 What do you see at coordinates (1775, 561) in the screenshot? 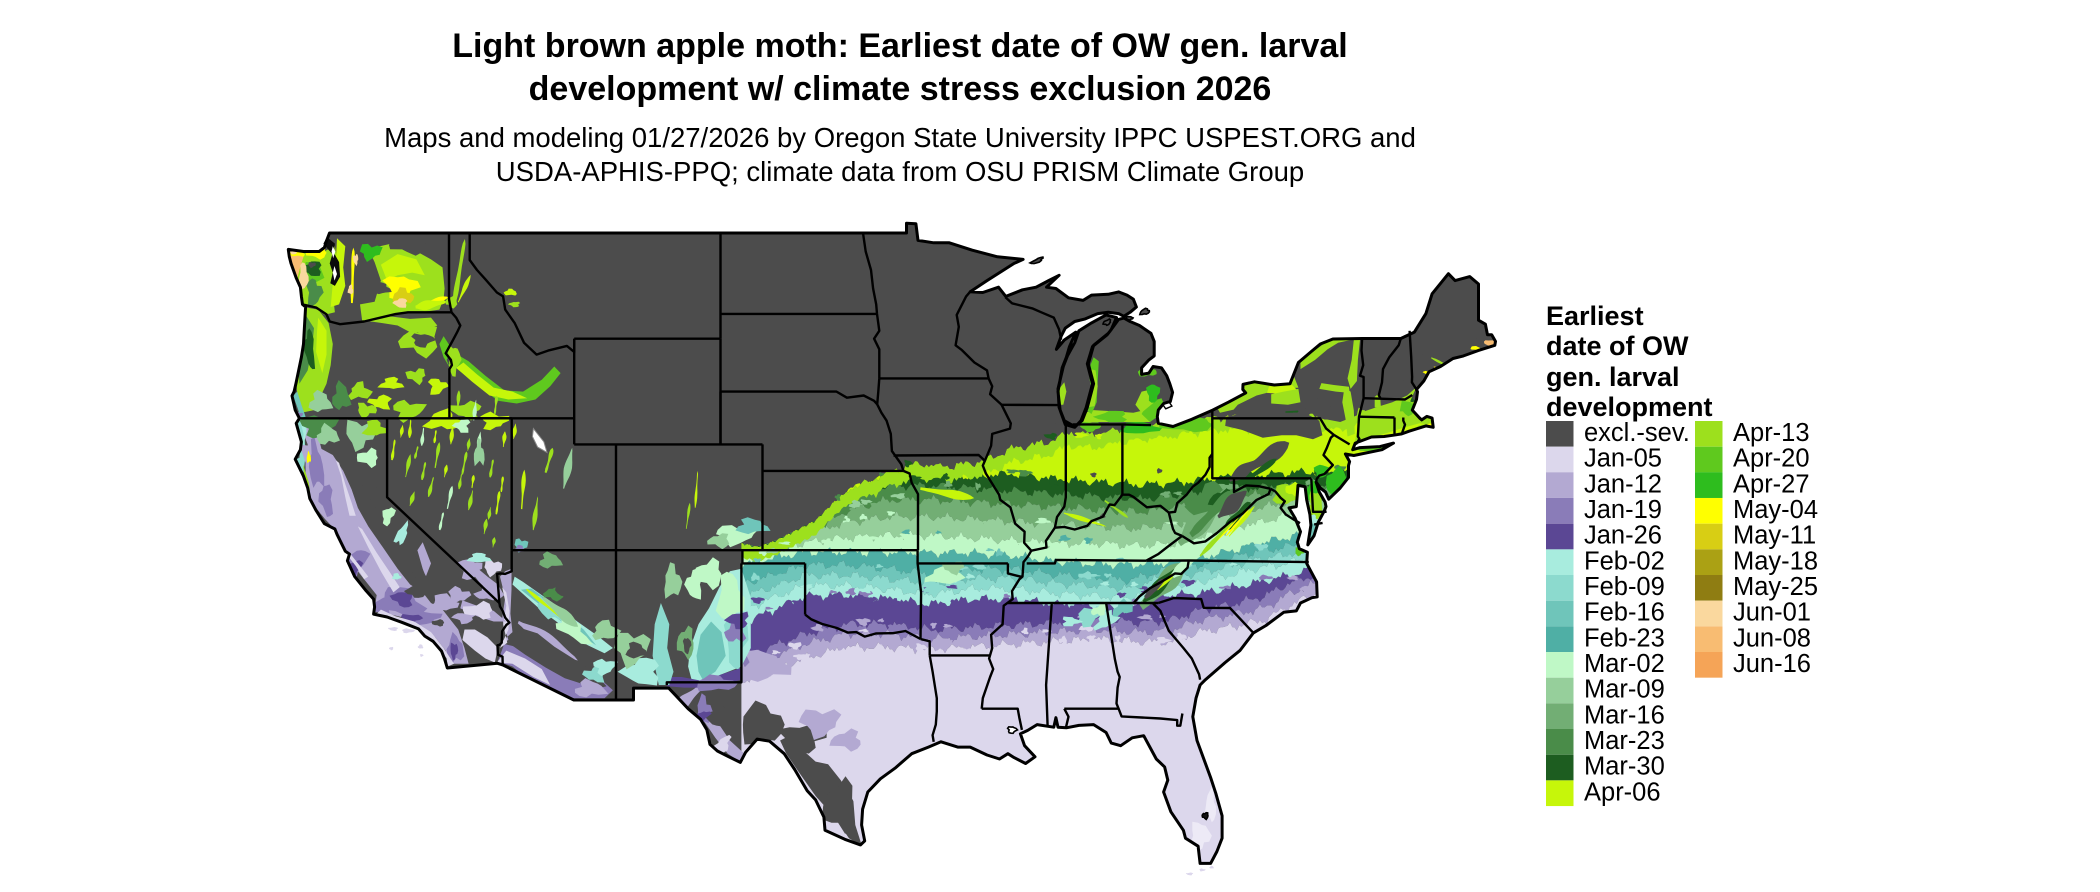
I see `svg-text: May-18` at bounding box center [1775, 561].